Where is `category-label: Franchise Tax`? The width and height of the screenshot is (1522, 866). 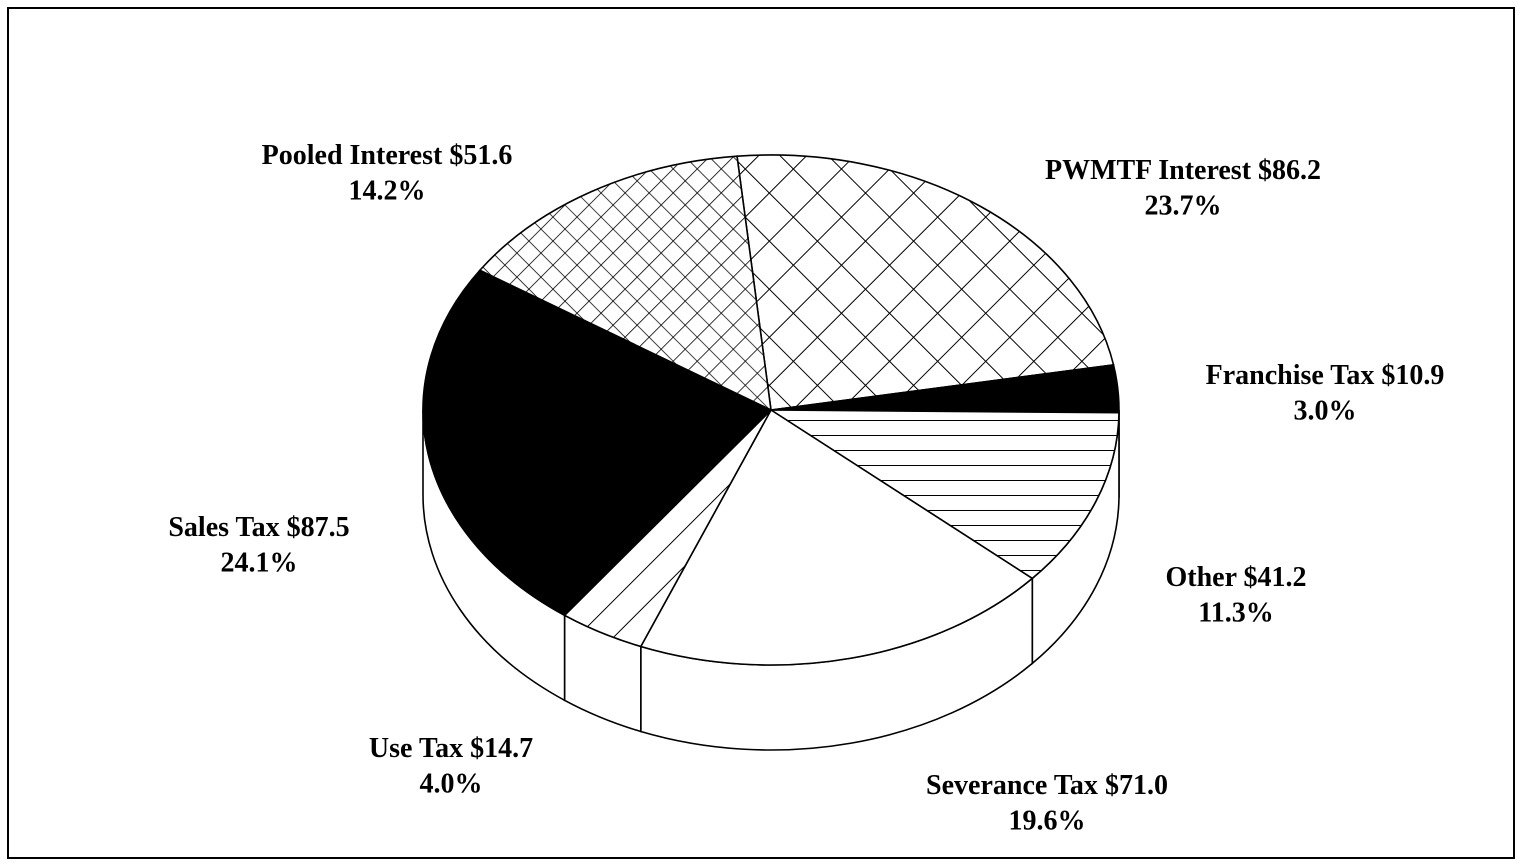
category-label: Franchise Tax is located at coordinates (1290, 375).